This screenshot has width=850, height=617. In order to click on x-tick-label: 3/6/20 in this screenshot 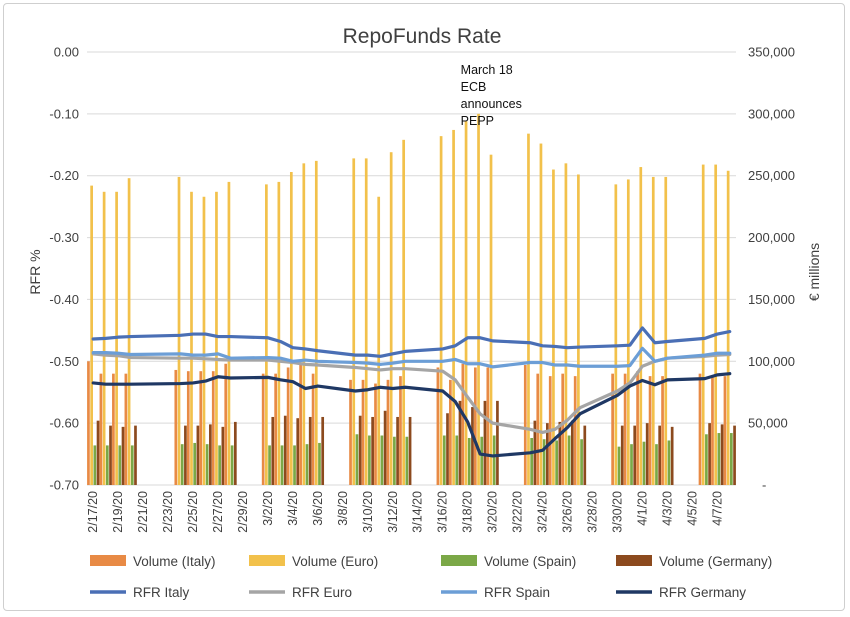, I will do `click(318, 508)`.